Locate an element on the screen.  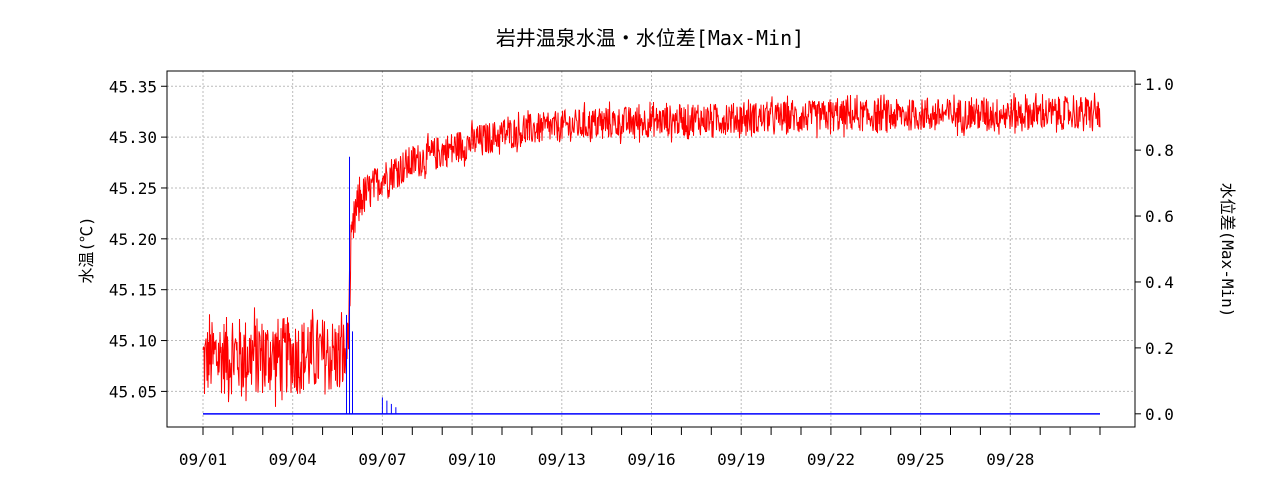
x-tick-label: 09/28 is located at coordinates (1010, 459).